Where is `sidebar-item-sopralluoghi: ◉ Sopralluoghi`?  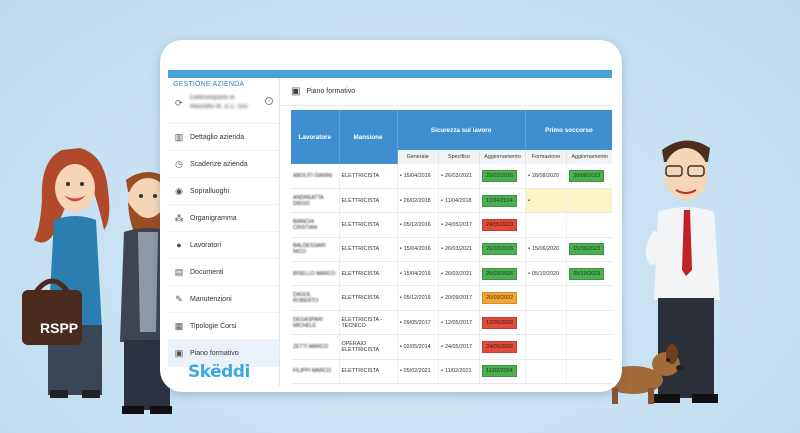 sidebar-item-sopralluoghi: ◉ Sopralluoghi is located at coordinates (223, 191).